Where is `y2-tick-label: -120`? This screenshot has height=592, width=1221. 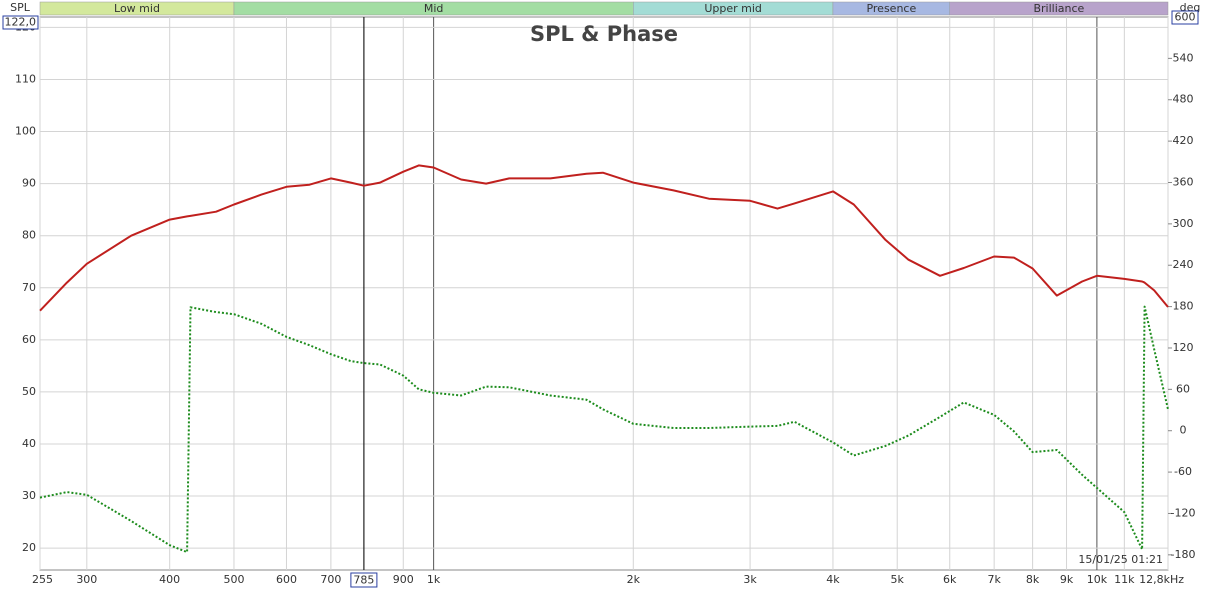
y2-tick-label: -120 is located at coordinates (1183, 512).